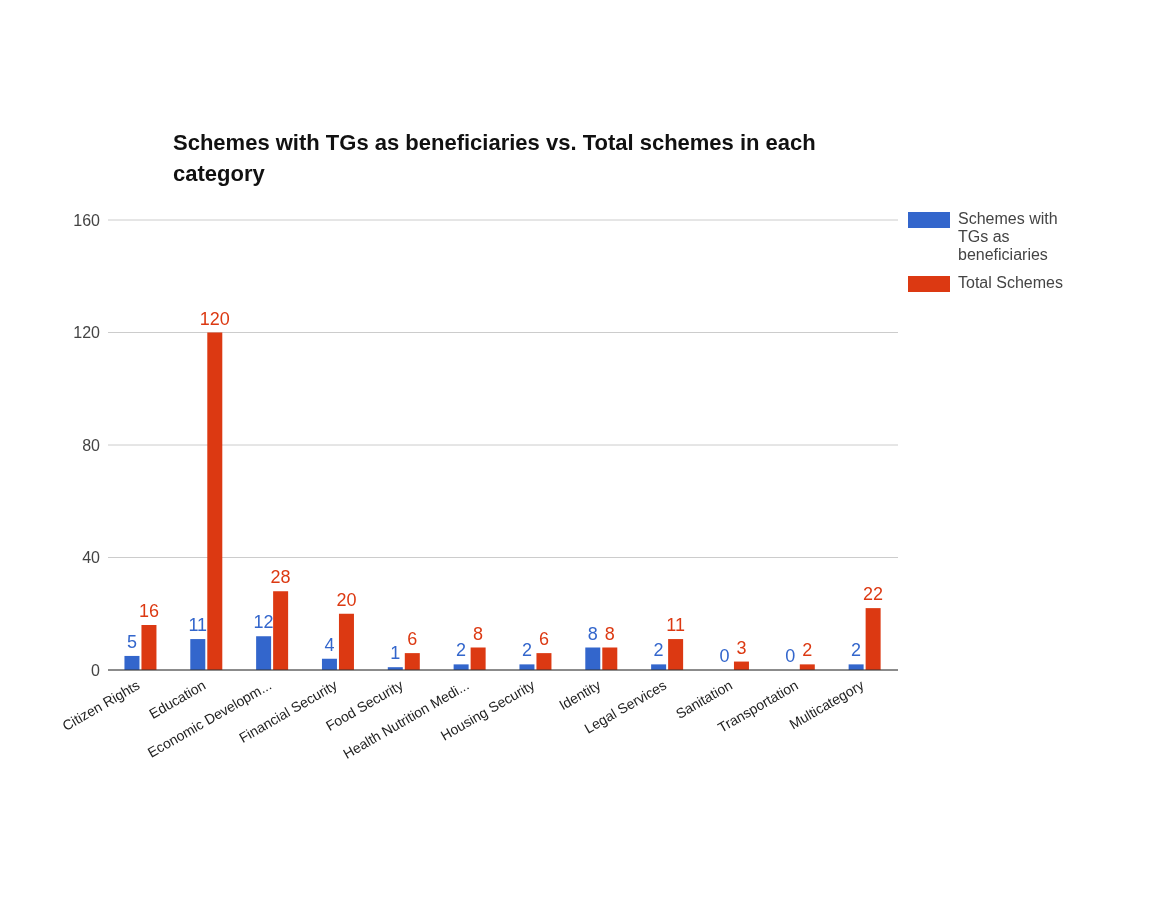 Image resolution: width=1165 pixels, height=898 pixels. What do you see at coordinates (131, 641) in the screenshot?
I see `data-label: 5` at bounding box center [131, 641].